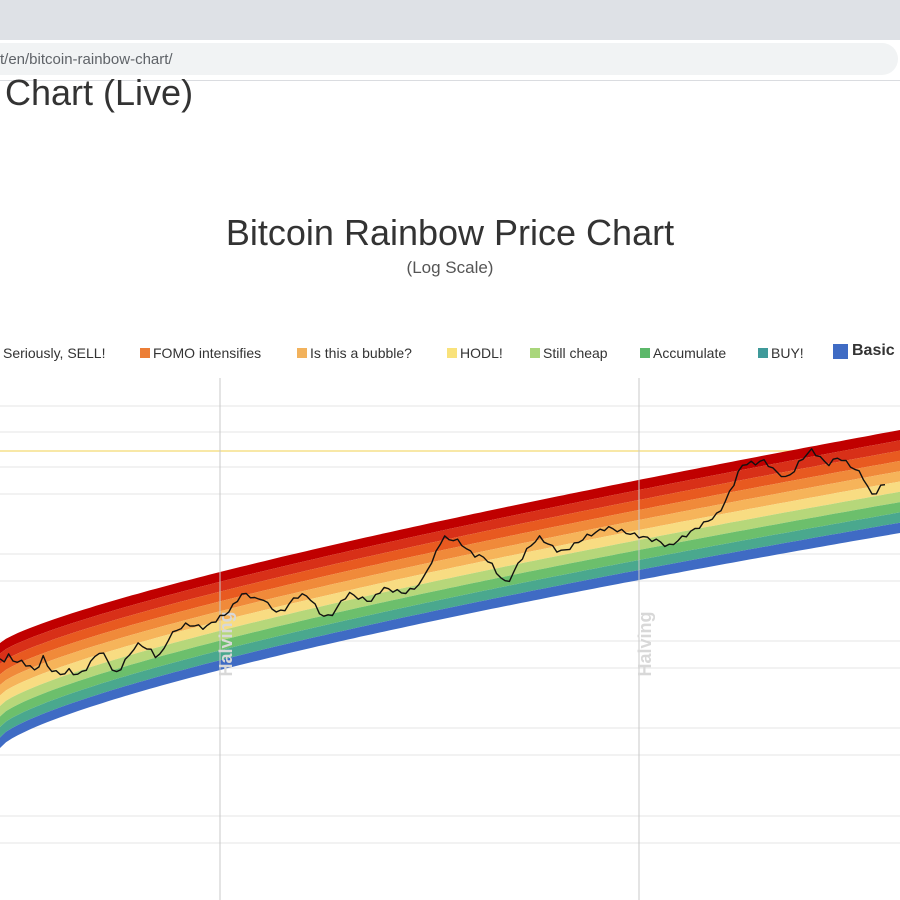 The width and height of the screenshot is (900, 900). I want to click on browser-tab-strip, so click(450, 20).